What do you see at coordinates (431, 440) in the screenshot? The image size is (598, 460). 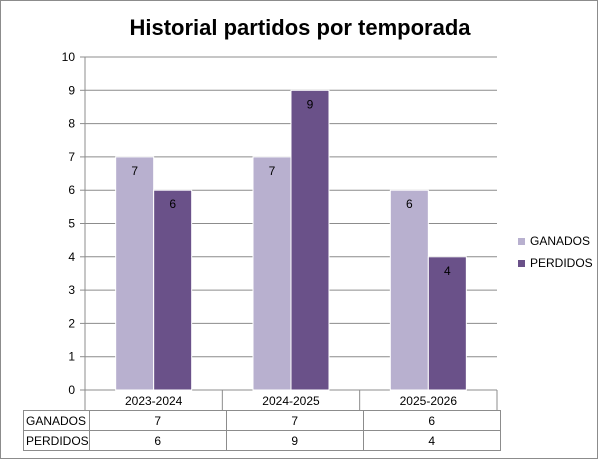 I see `table-cell: 4` at bounding box center [431, 440].